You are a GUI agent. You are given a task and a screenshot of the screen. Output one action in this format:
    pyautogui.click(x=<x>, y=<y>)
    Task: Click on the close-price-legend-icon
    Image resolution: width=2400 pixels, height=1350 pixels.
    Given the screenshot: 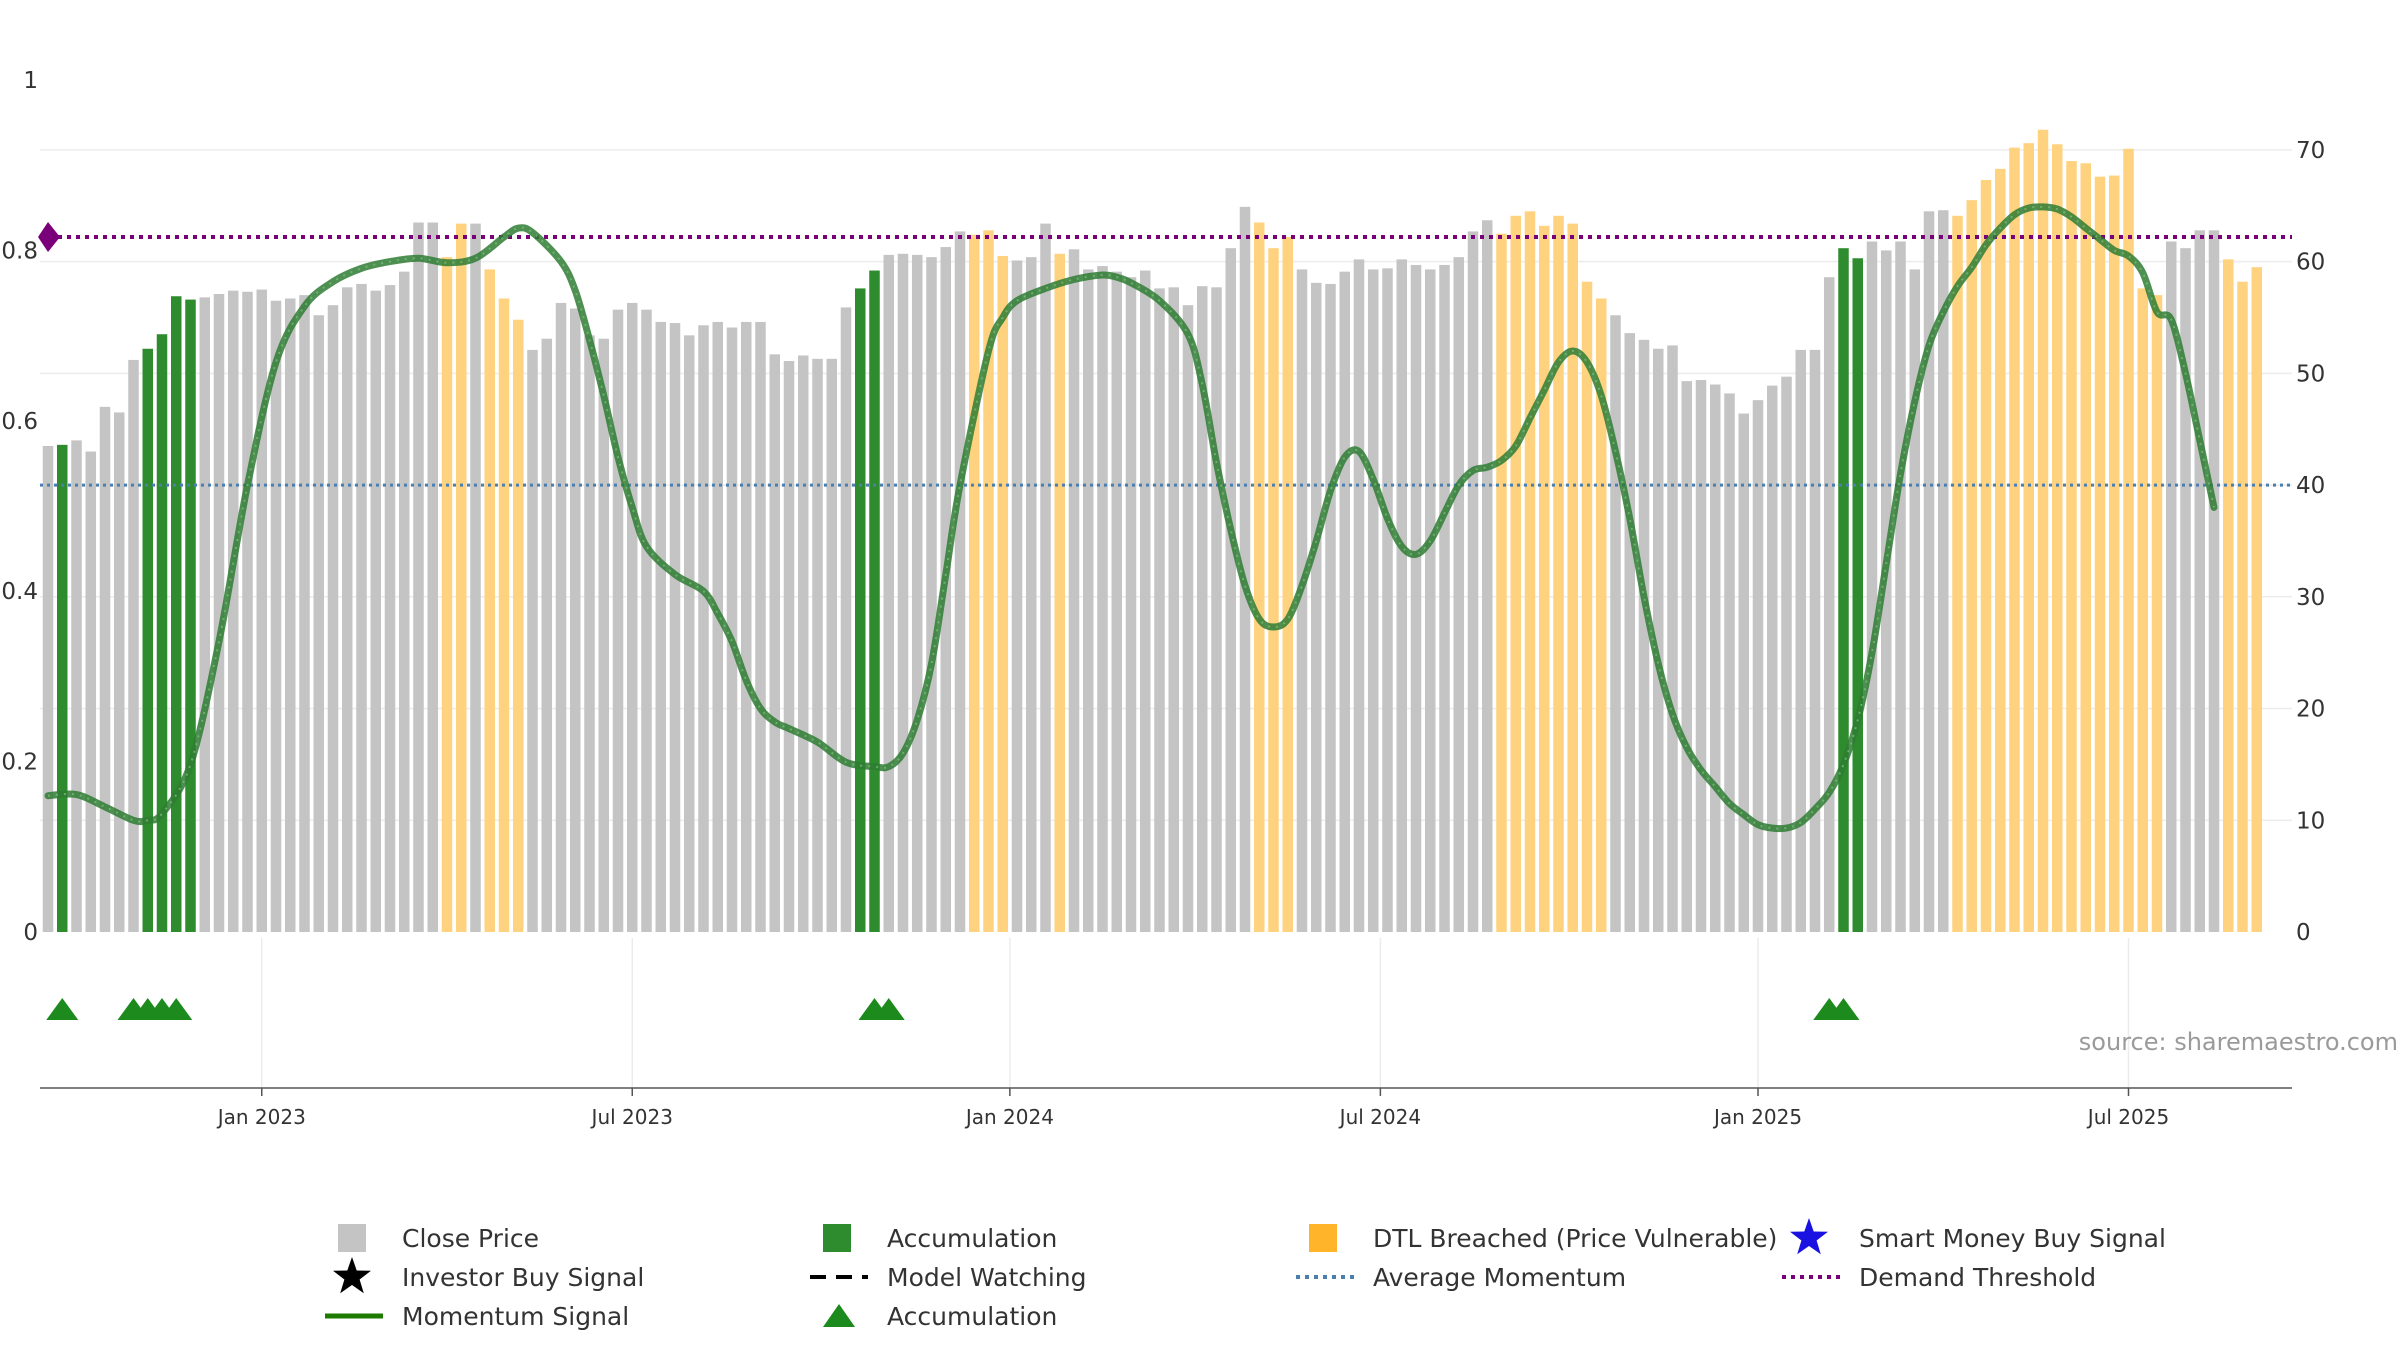 What is the action you would take?
    pyautogui.click(x=352, y=1238)
    